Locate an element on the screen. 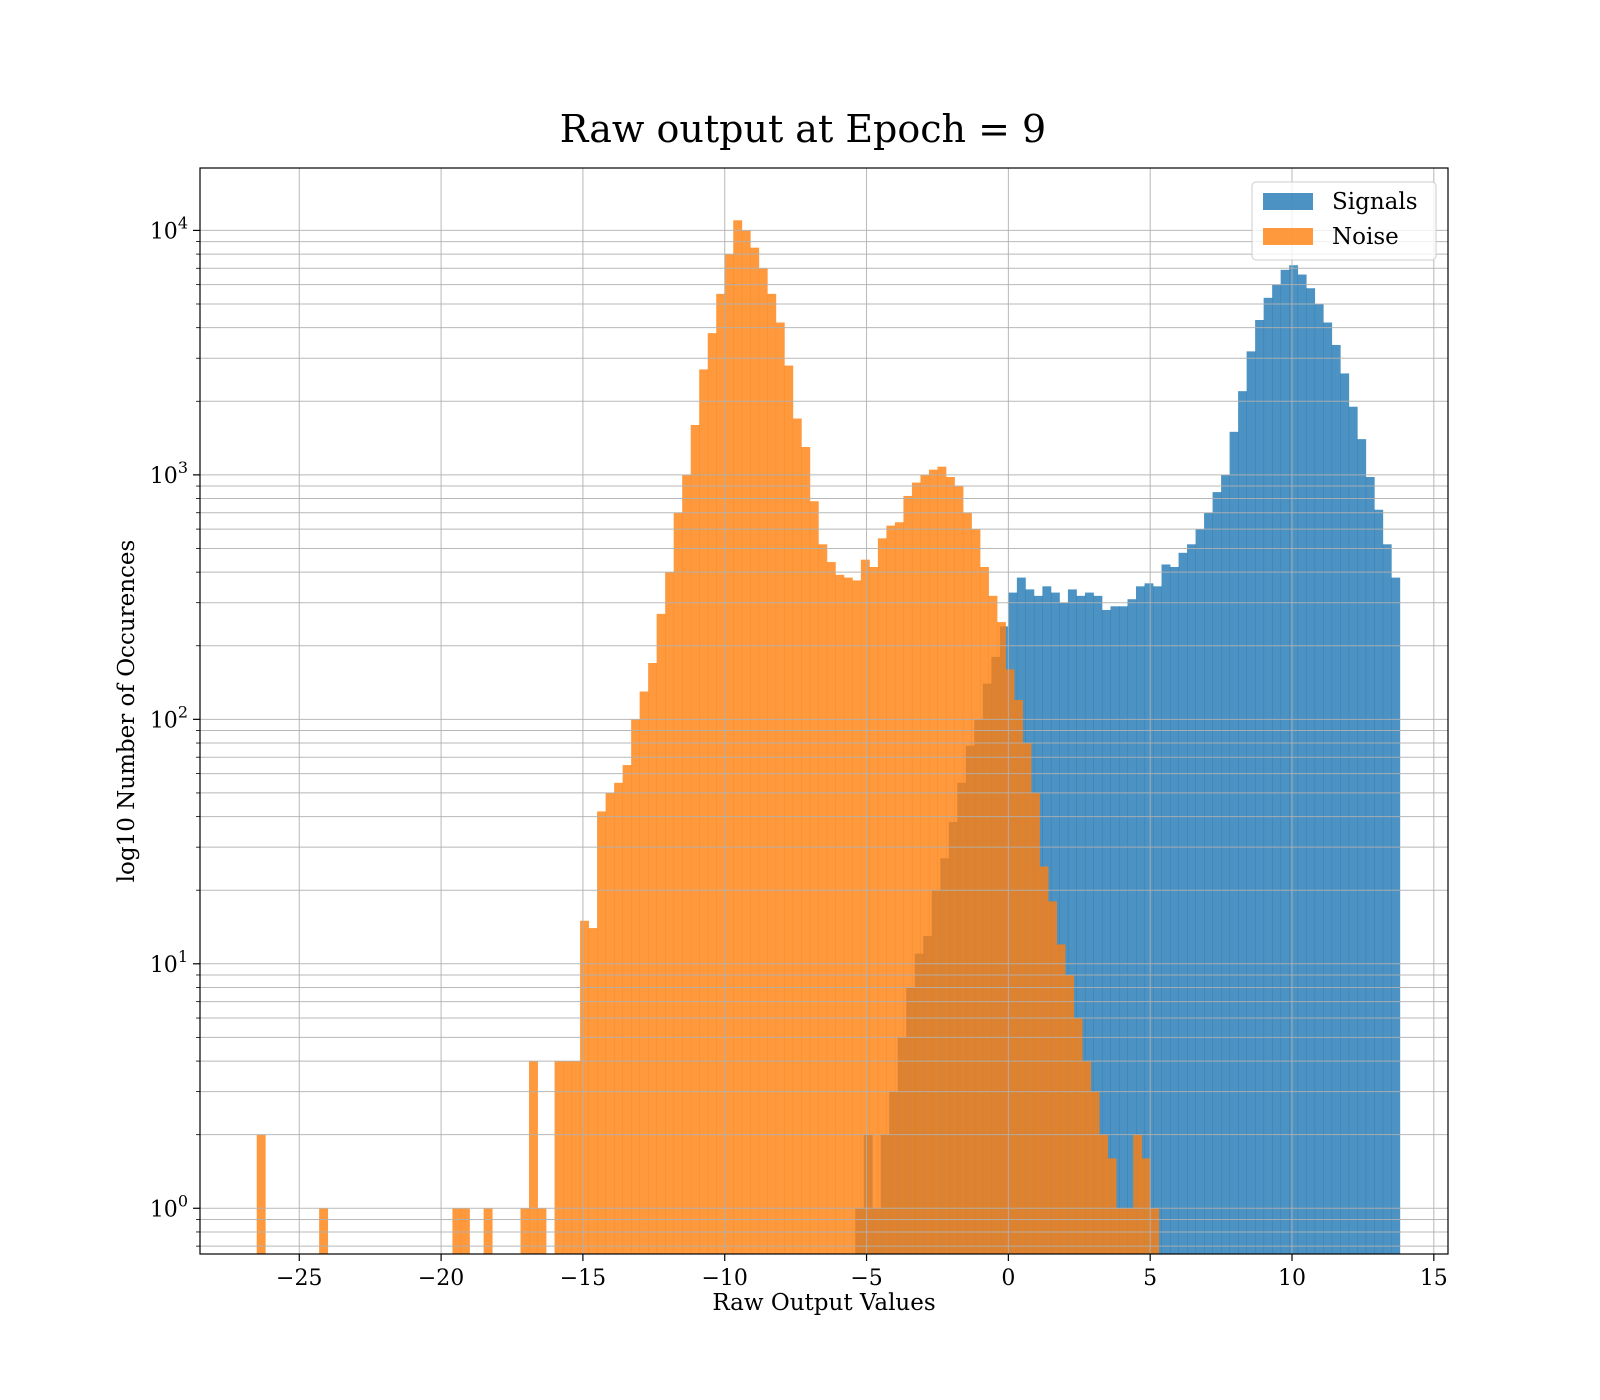 Image resolution: width=1600 pixels, height=1400 pixels. x-axis-label: Raw Output Values is located at coordinates (823, 1303).